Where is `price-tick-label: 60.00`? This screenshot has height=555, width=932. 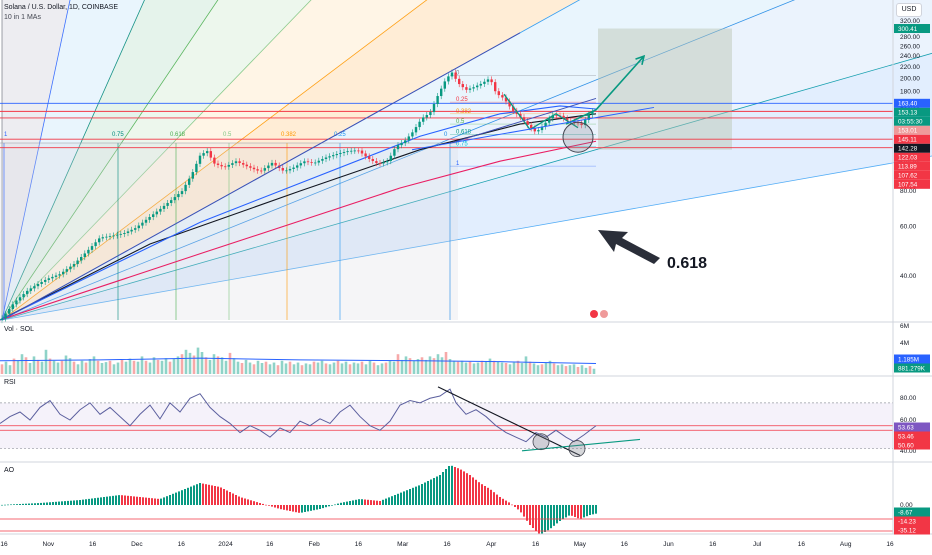
price-tick-label: 60.00 is located at coordinates (908, 226).